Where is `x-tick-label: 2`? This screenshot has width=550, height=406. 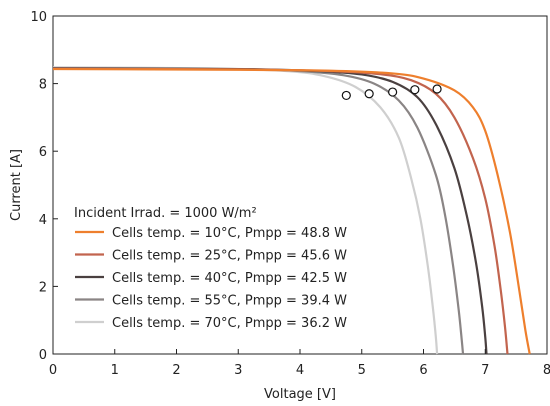
x-tick-label: 2 is located at coordinates (176, 370).